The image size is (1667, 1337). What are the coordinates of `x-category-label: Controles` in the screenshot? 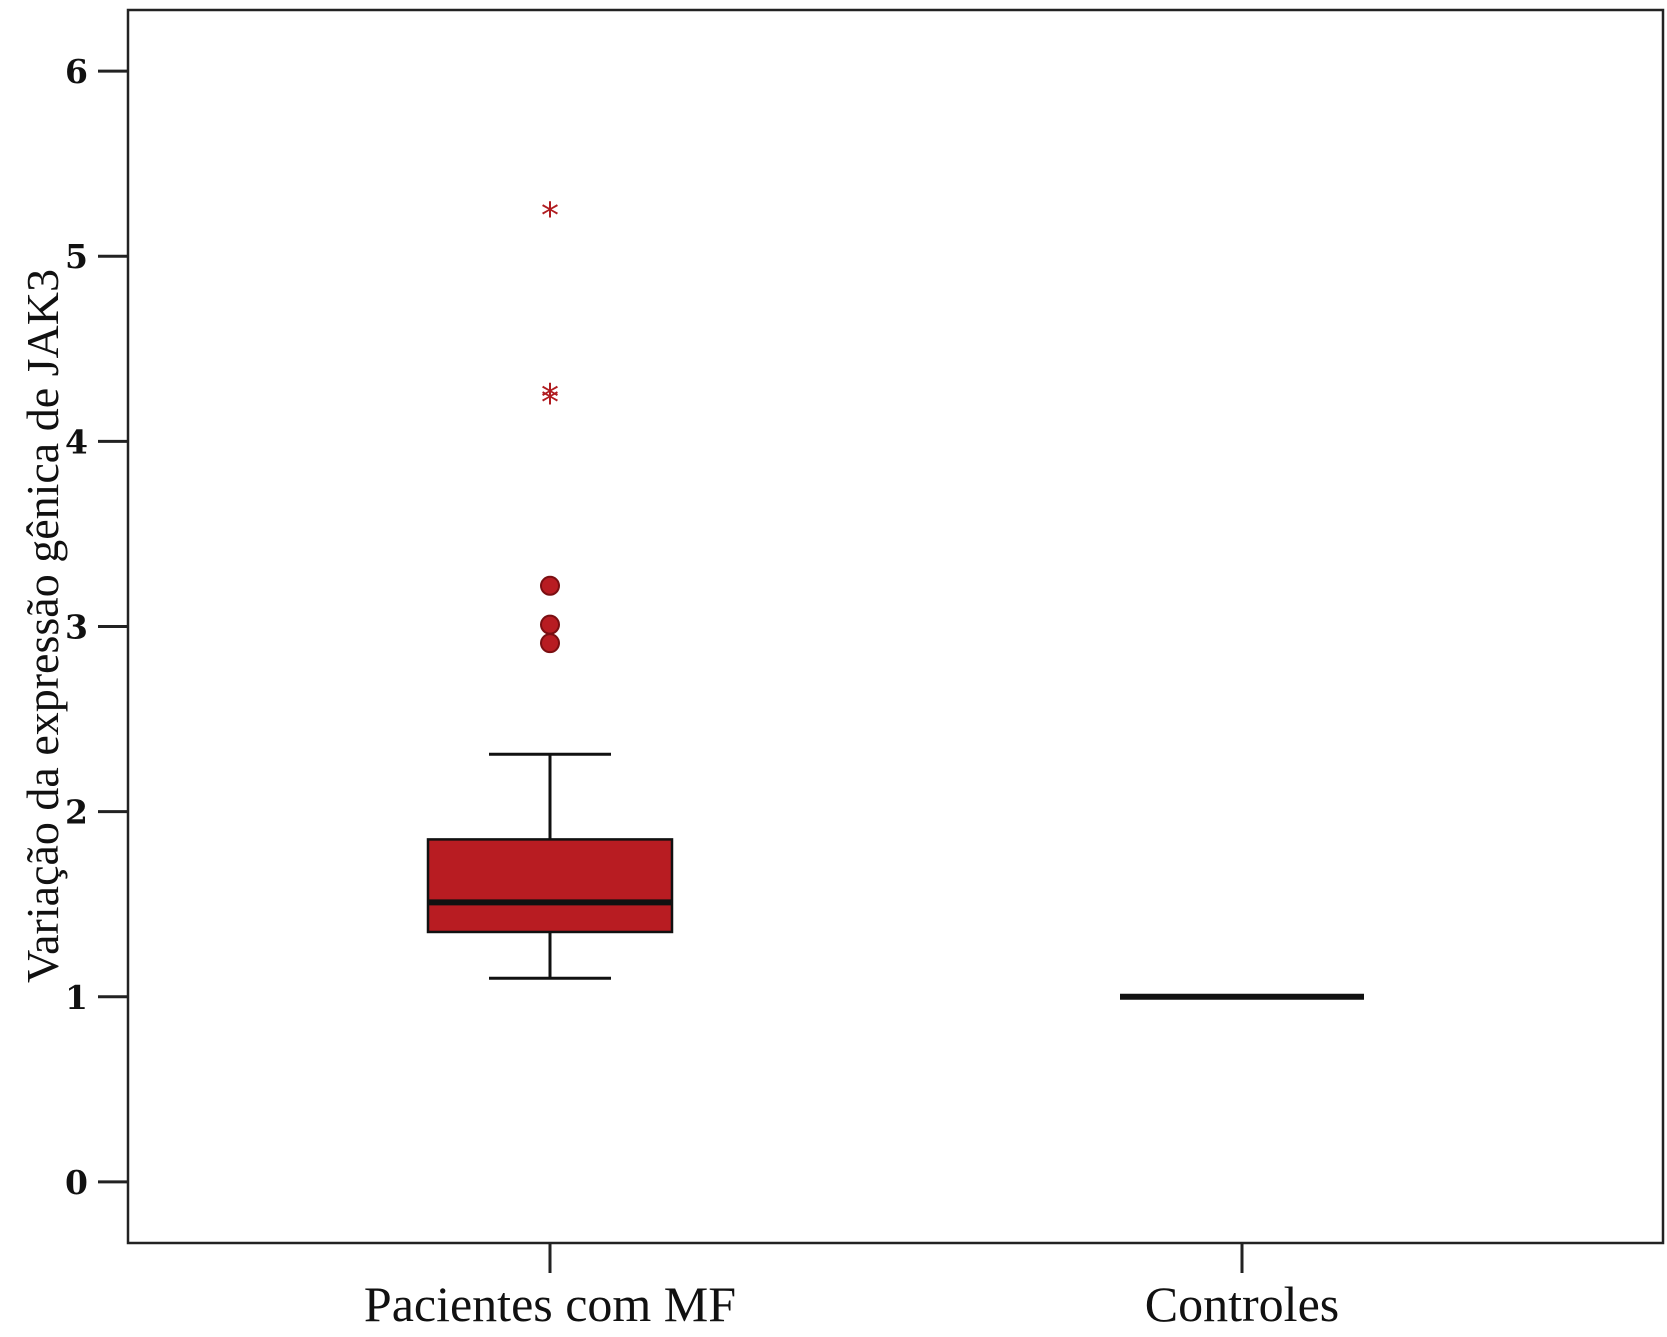 It's located at (1242, 1304).